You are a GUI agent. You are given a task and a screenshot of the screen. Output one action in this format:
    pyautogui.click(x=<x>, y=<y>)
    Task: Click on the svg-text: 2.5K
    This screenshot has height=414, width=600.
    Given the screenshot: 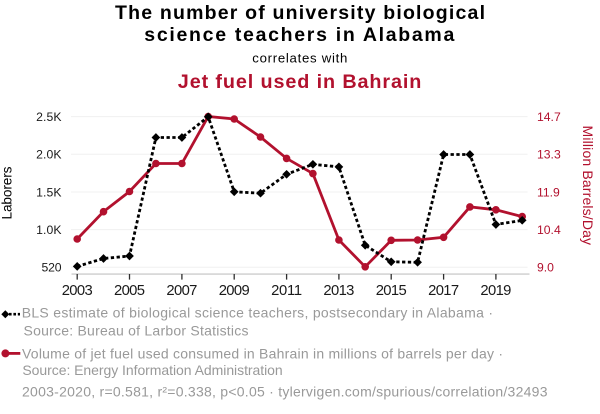 What is the action you would take?
    pyautogui.click(x=48, y=117)
    